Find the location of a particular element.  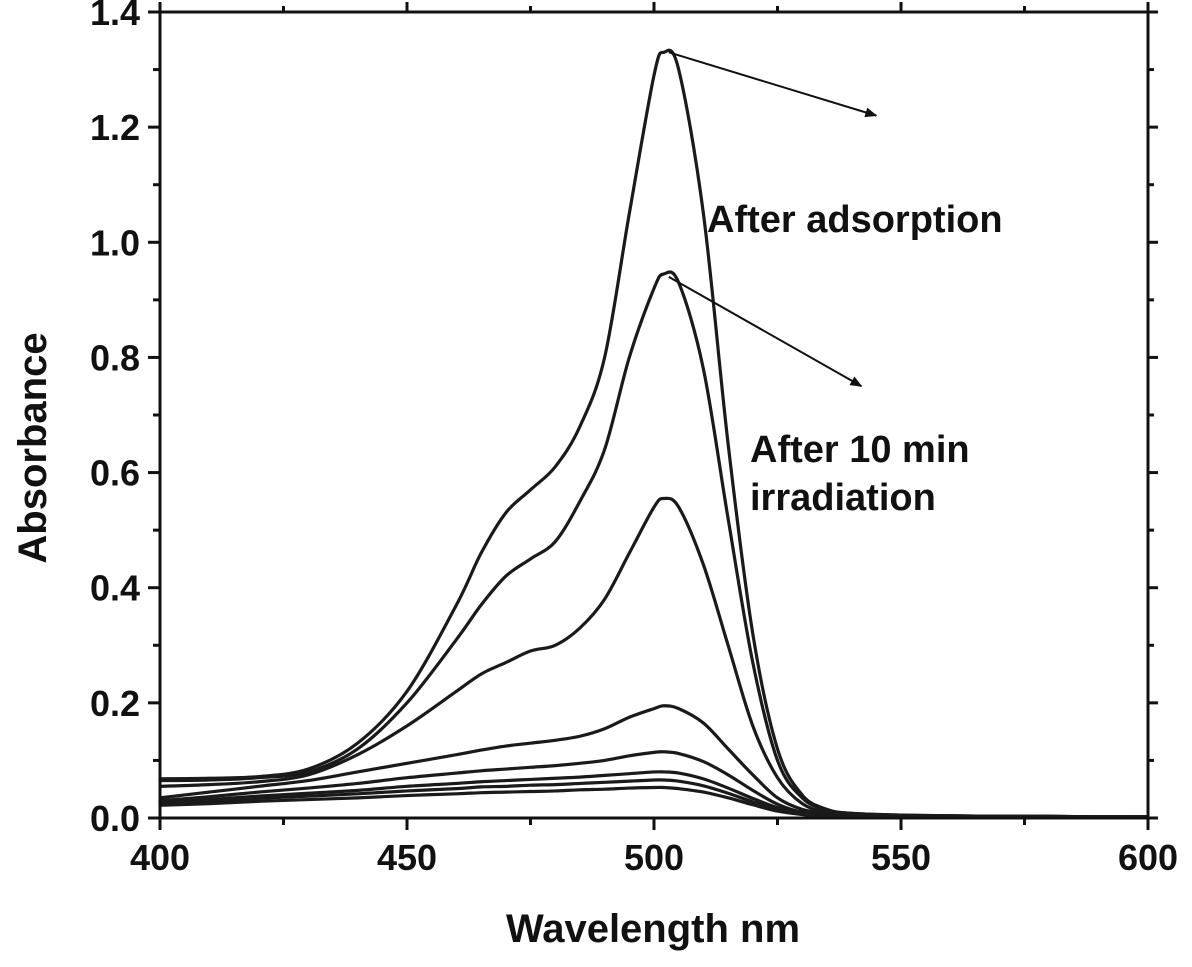

y-tick-label: 0.2 is located at coordinates (115, 703).